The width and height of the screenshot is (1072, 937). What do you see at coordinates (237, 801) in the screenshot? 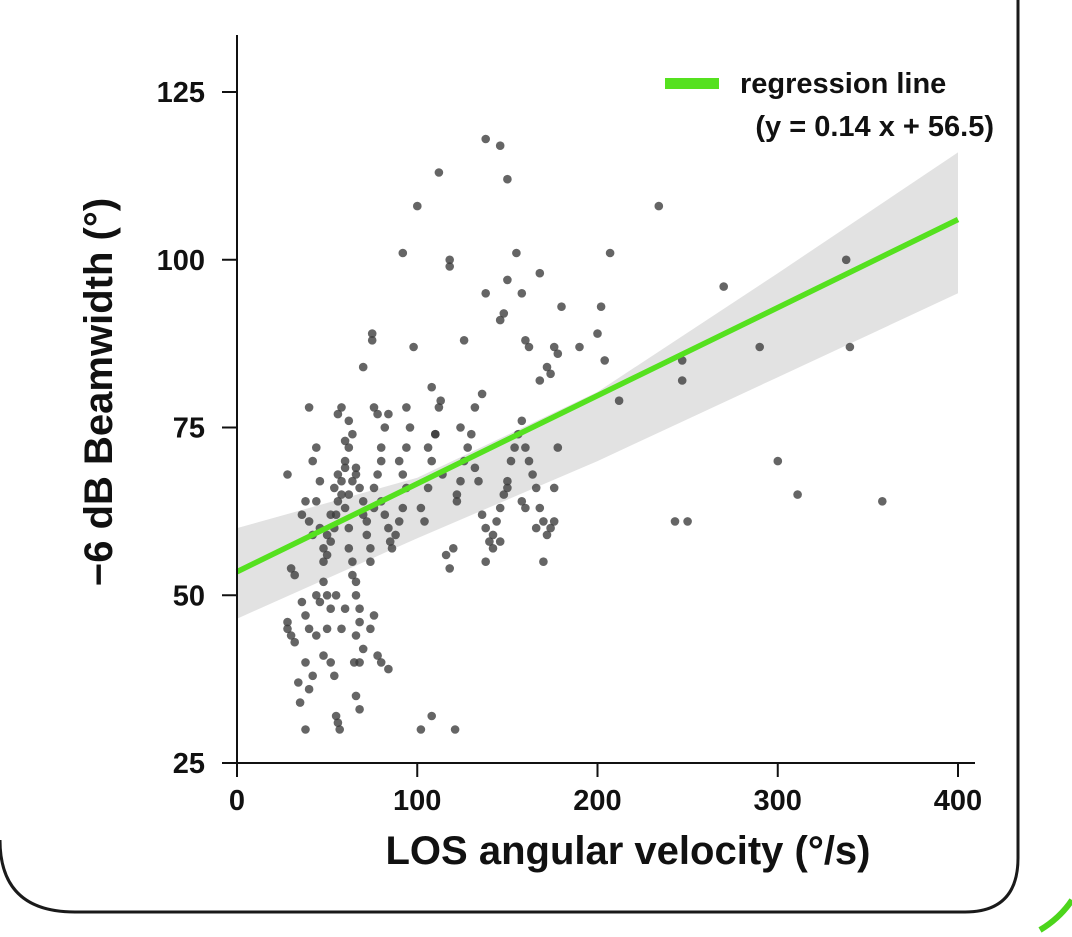
I see `x-tick-label: 0` at bounding box center [237, 801].